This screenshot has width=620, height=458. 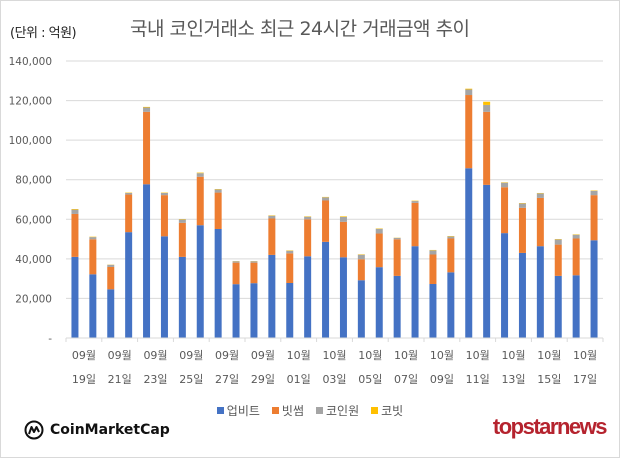 What do you see at coordinates (243, 411) in the screenshot?
I see `legend-label: 업비트` at bounding box center [243, 411].